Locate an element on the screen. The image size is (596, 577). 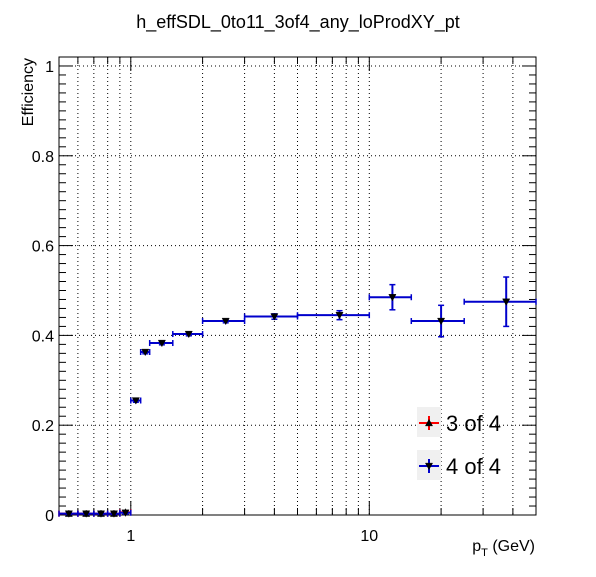
chart-title: h_effSDL_0to11_3of4_any_loProdXY_pt is located at coordinates (298, 22).